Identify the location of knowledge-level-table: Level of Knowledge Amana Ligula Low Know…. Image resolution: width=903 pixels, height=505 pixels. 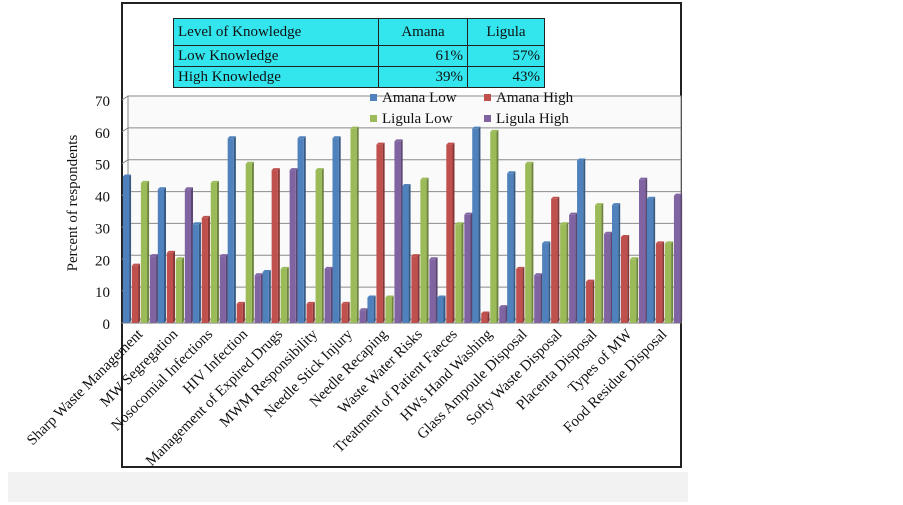
(359, 53).